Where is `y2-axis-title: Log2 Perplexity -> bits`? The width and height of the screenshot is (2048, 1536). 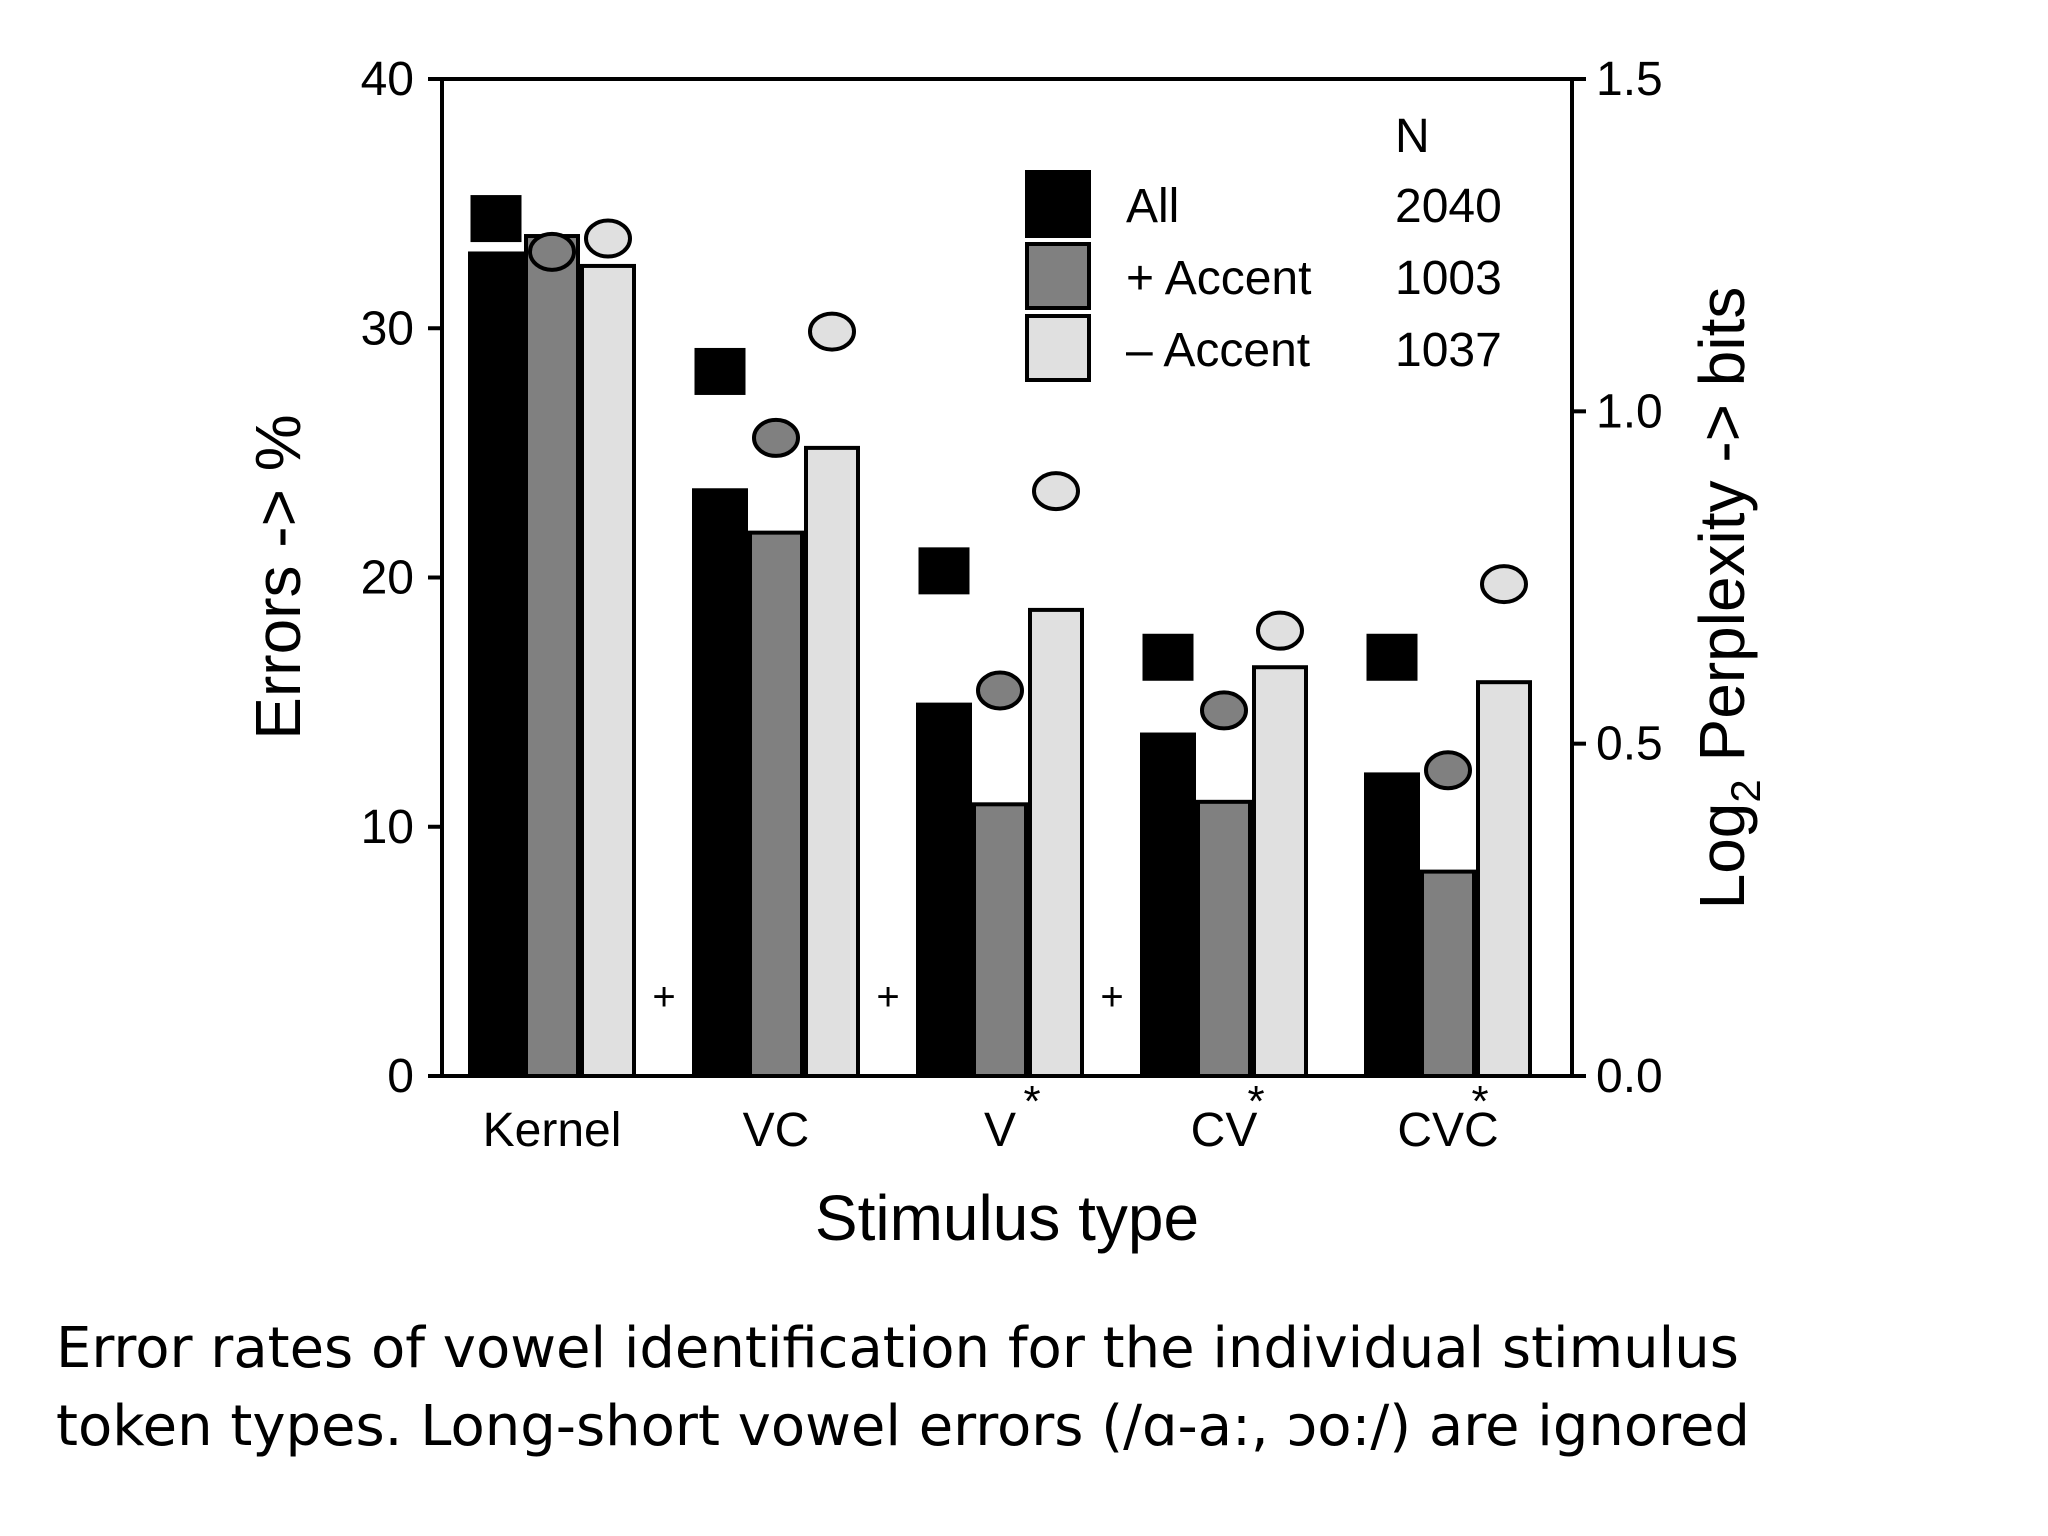
y2-axis-title: Log2 Perplexity -> bits is located at coordinates (1727, 598).